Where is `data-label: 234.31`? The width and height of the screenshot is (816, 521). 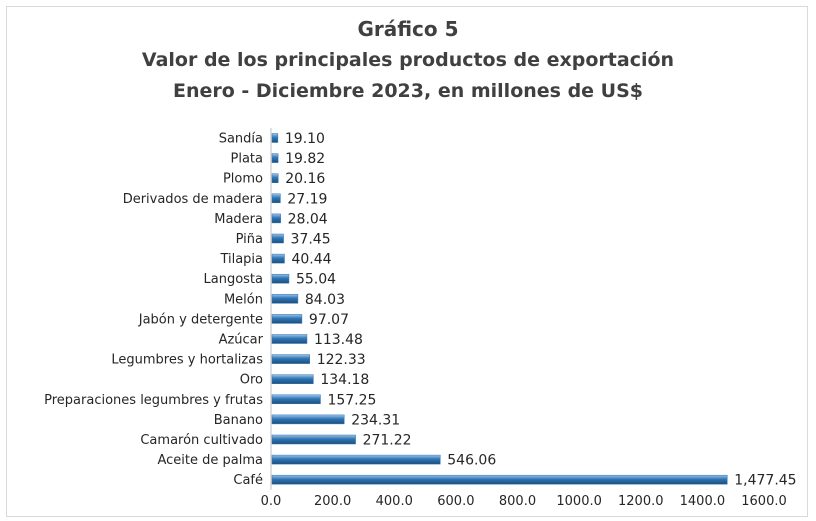
data-label: 234.31 is located at coordinates (375, 420).